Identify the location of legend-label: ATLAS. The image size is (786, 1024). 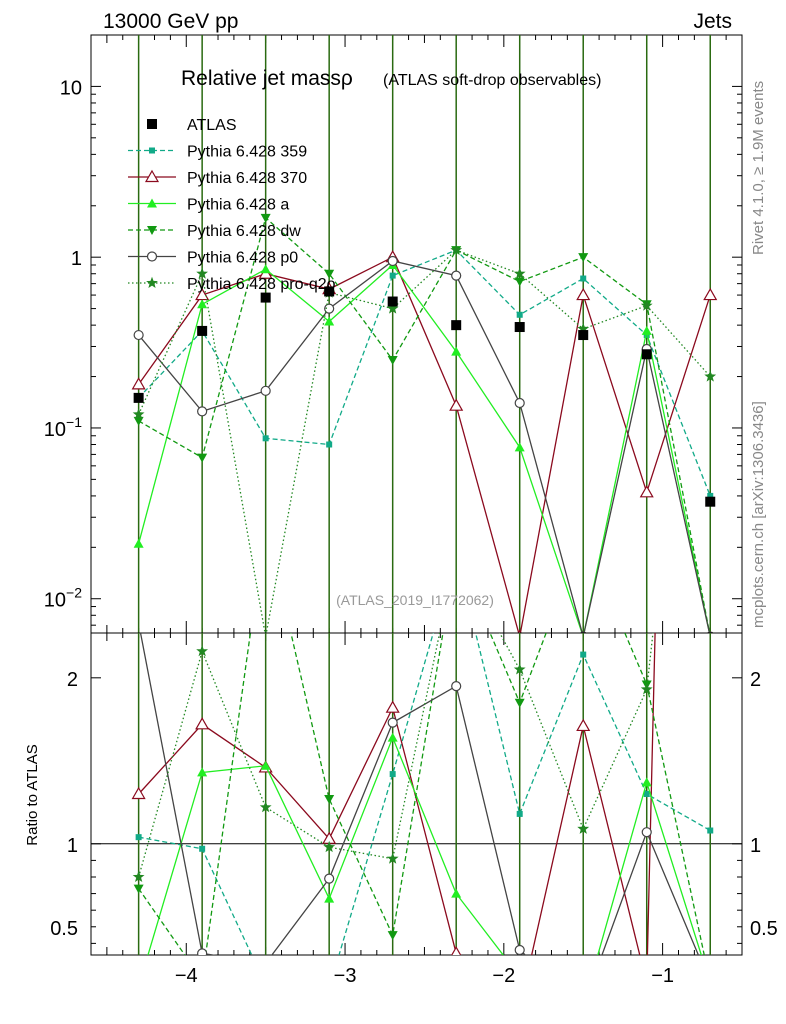
(212, 125).